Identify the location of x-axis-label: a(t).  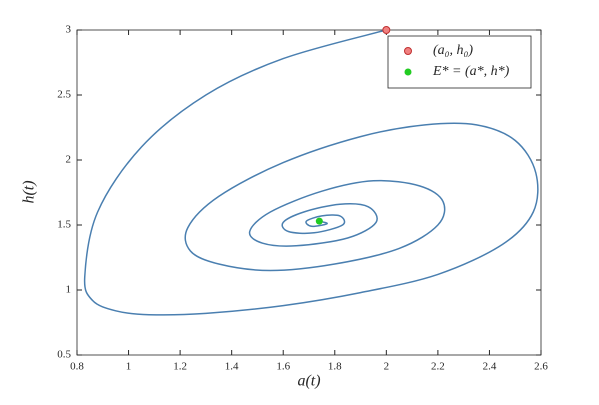
(308, 381).